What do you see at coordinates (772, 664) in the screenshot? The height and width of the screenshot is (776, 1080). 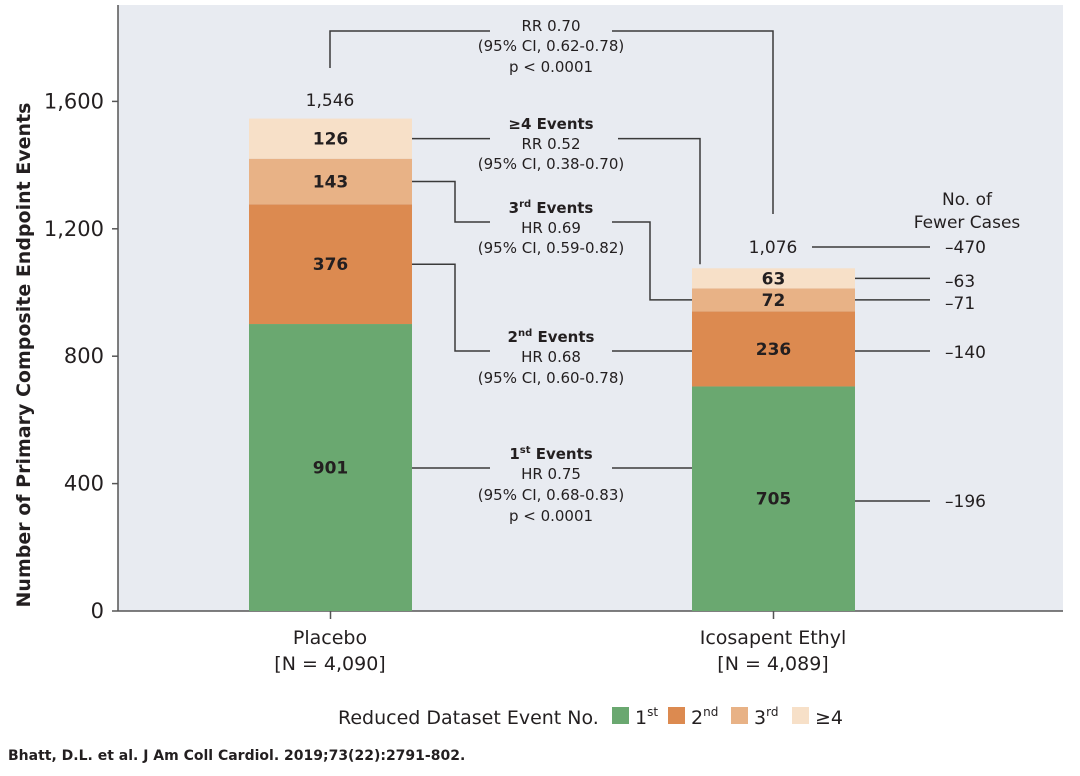 I see `category-sub-icosapent: [N = 4,089]` at bounding box center [772, 664].